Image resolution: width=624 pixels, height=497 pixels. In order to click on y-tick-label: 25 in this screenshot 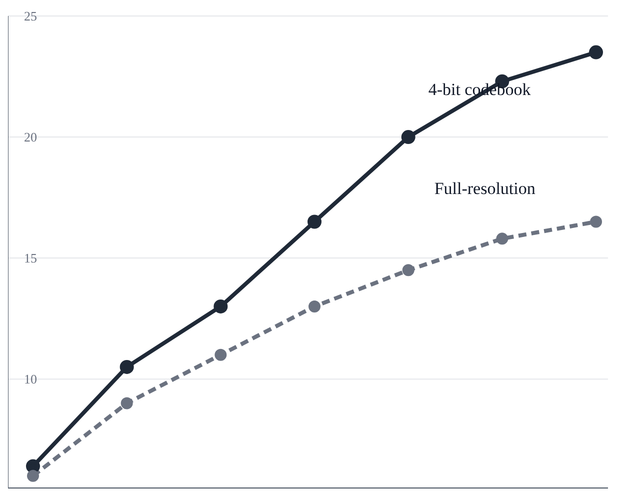, I will do `click(30, 16)`.